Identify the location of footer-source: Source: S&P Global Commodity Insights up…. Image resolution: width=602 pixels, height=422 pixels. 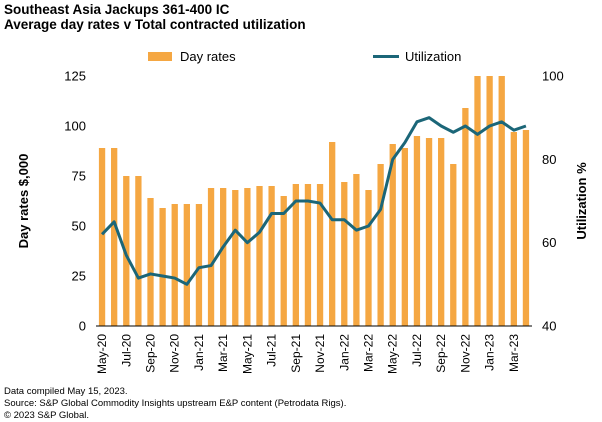
(175, 403).